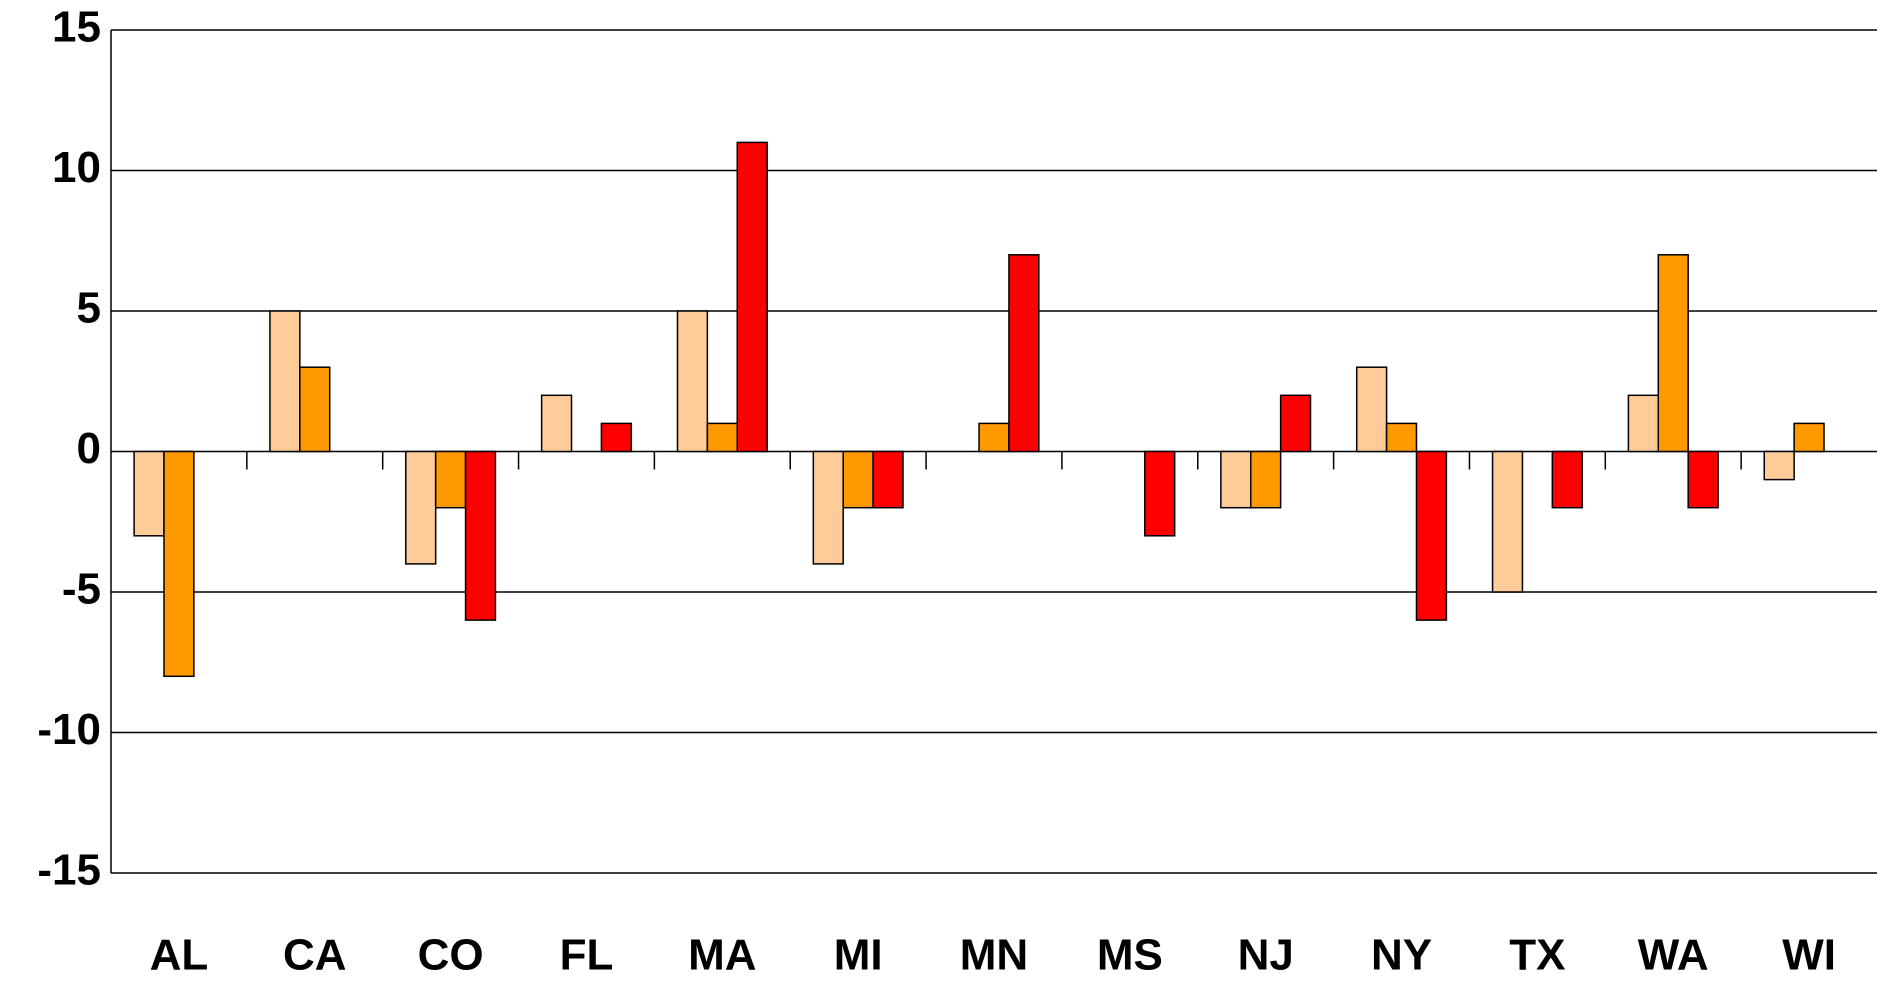 The width and height of the screenshot is (1877, 983). Describe the element at coordinates (69, 729) in the screenshot. I see `y-tick-label: -10` at that location.